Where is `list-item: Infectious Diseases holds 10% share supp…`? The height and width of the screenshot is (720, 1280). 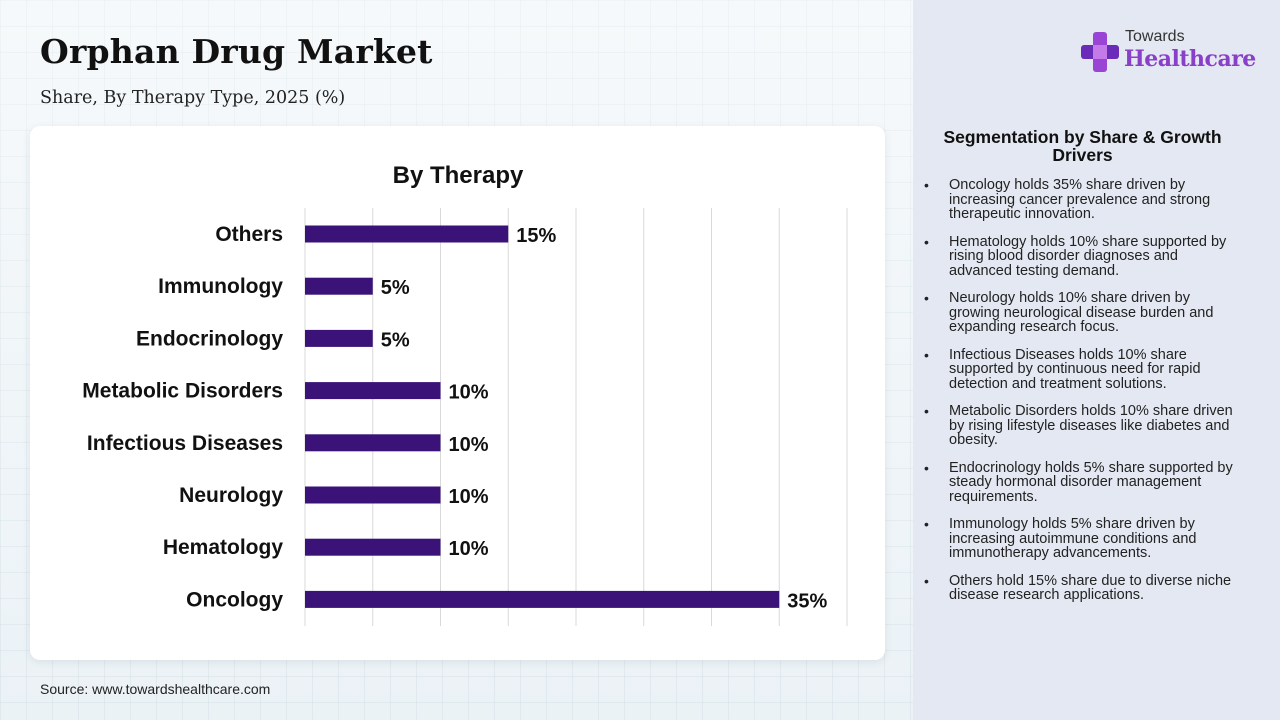 list-item: Infectious Diseases holds 10% share supp… is located at coordinates (1084, 369).